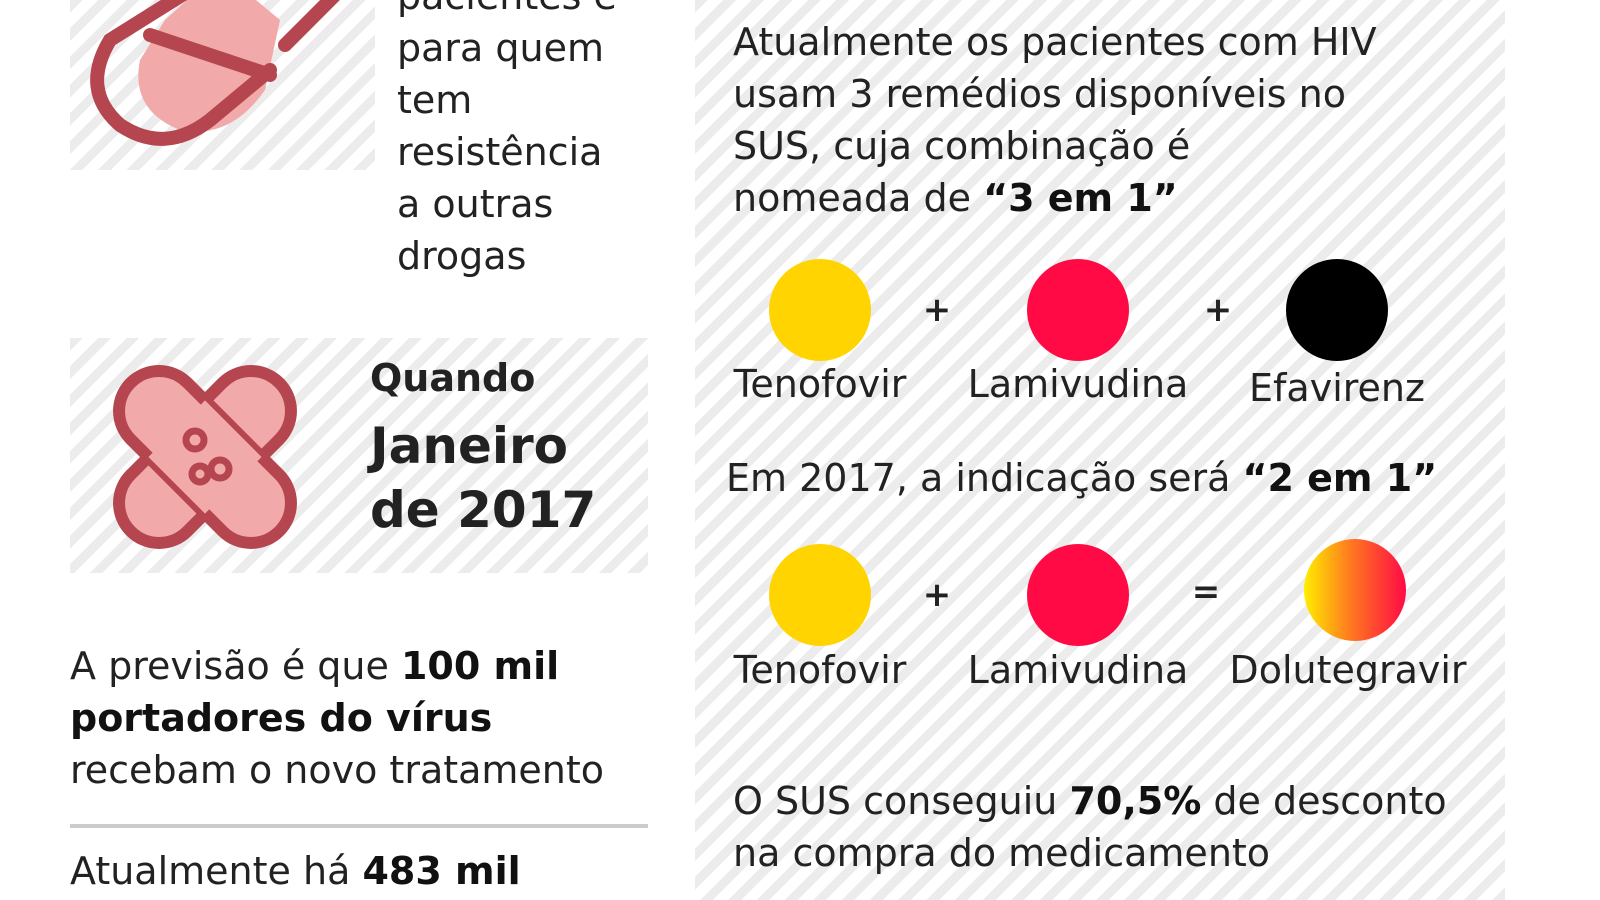 The width and height of the screenshot is (1600, 900). I want to click on divider, so click(359, 826).